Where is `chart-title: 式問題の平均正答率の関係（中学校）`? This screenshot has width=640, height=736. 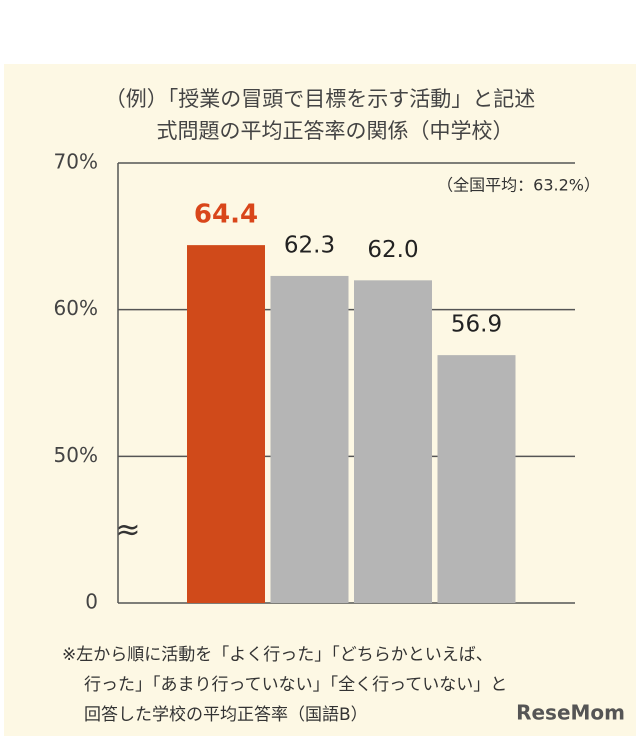
chart-title: 式問題の平均正答率の関係（中学校） is located at coordinates (335, 131).